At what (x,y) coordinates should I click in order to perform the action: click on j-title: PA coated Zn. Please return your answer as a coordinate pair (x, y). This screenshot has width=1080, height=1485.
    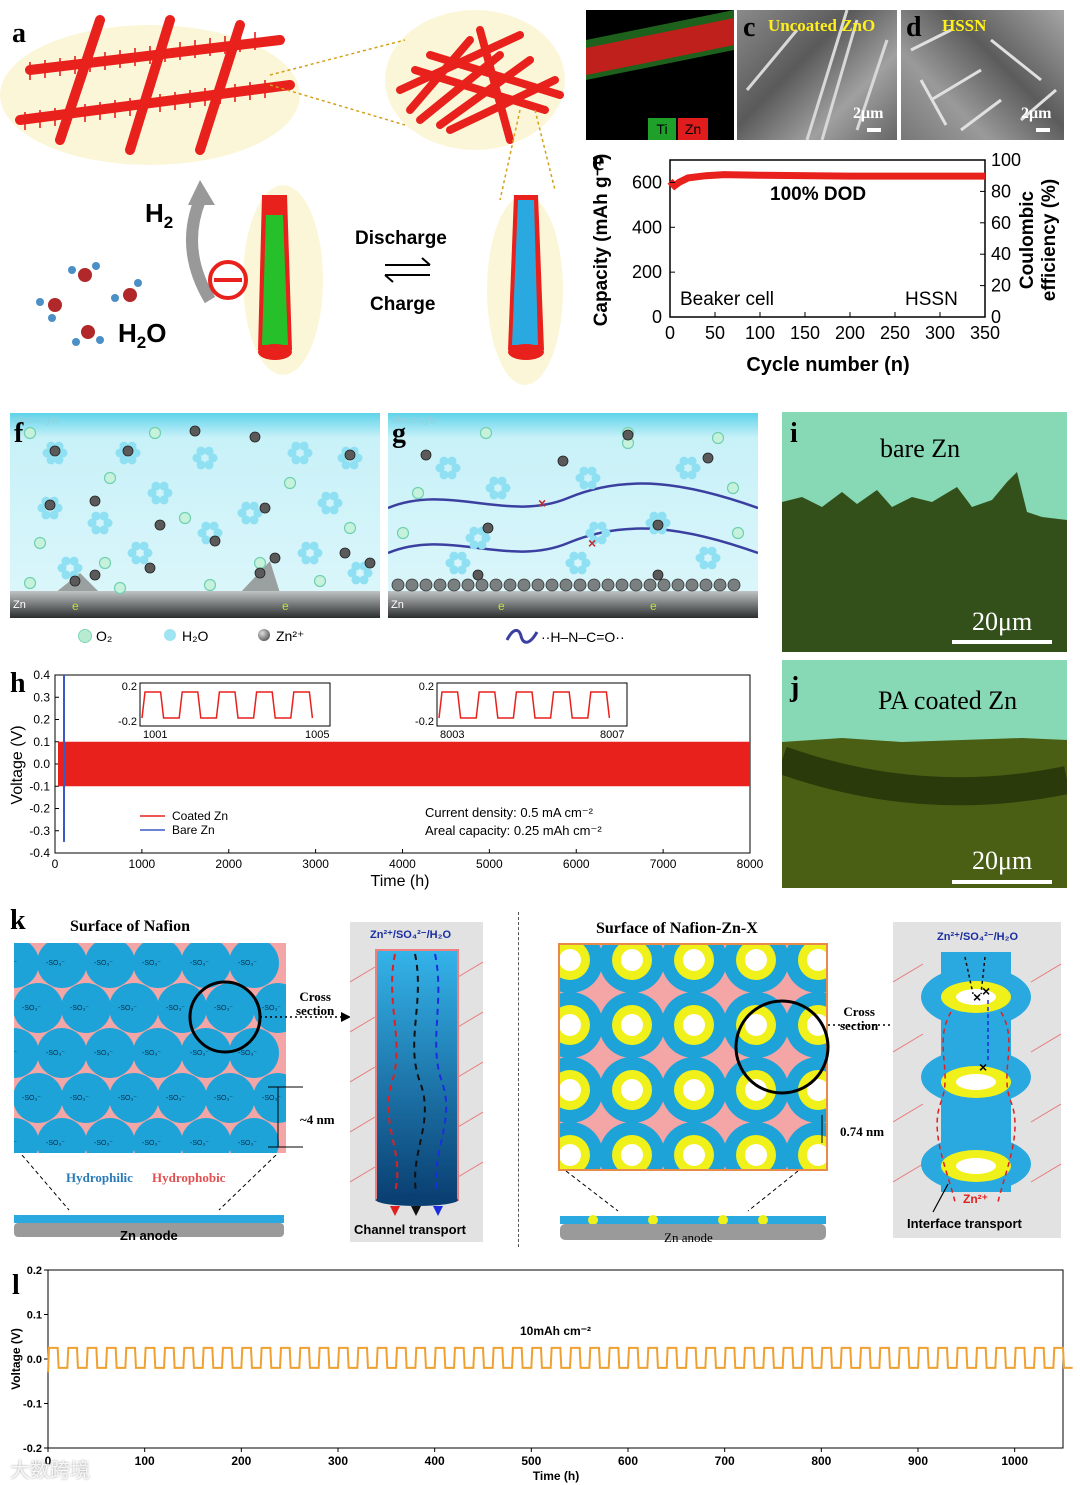
    Looking at the image, I should click on (948, 700).